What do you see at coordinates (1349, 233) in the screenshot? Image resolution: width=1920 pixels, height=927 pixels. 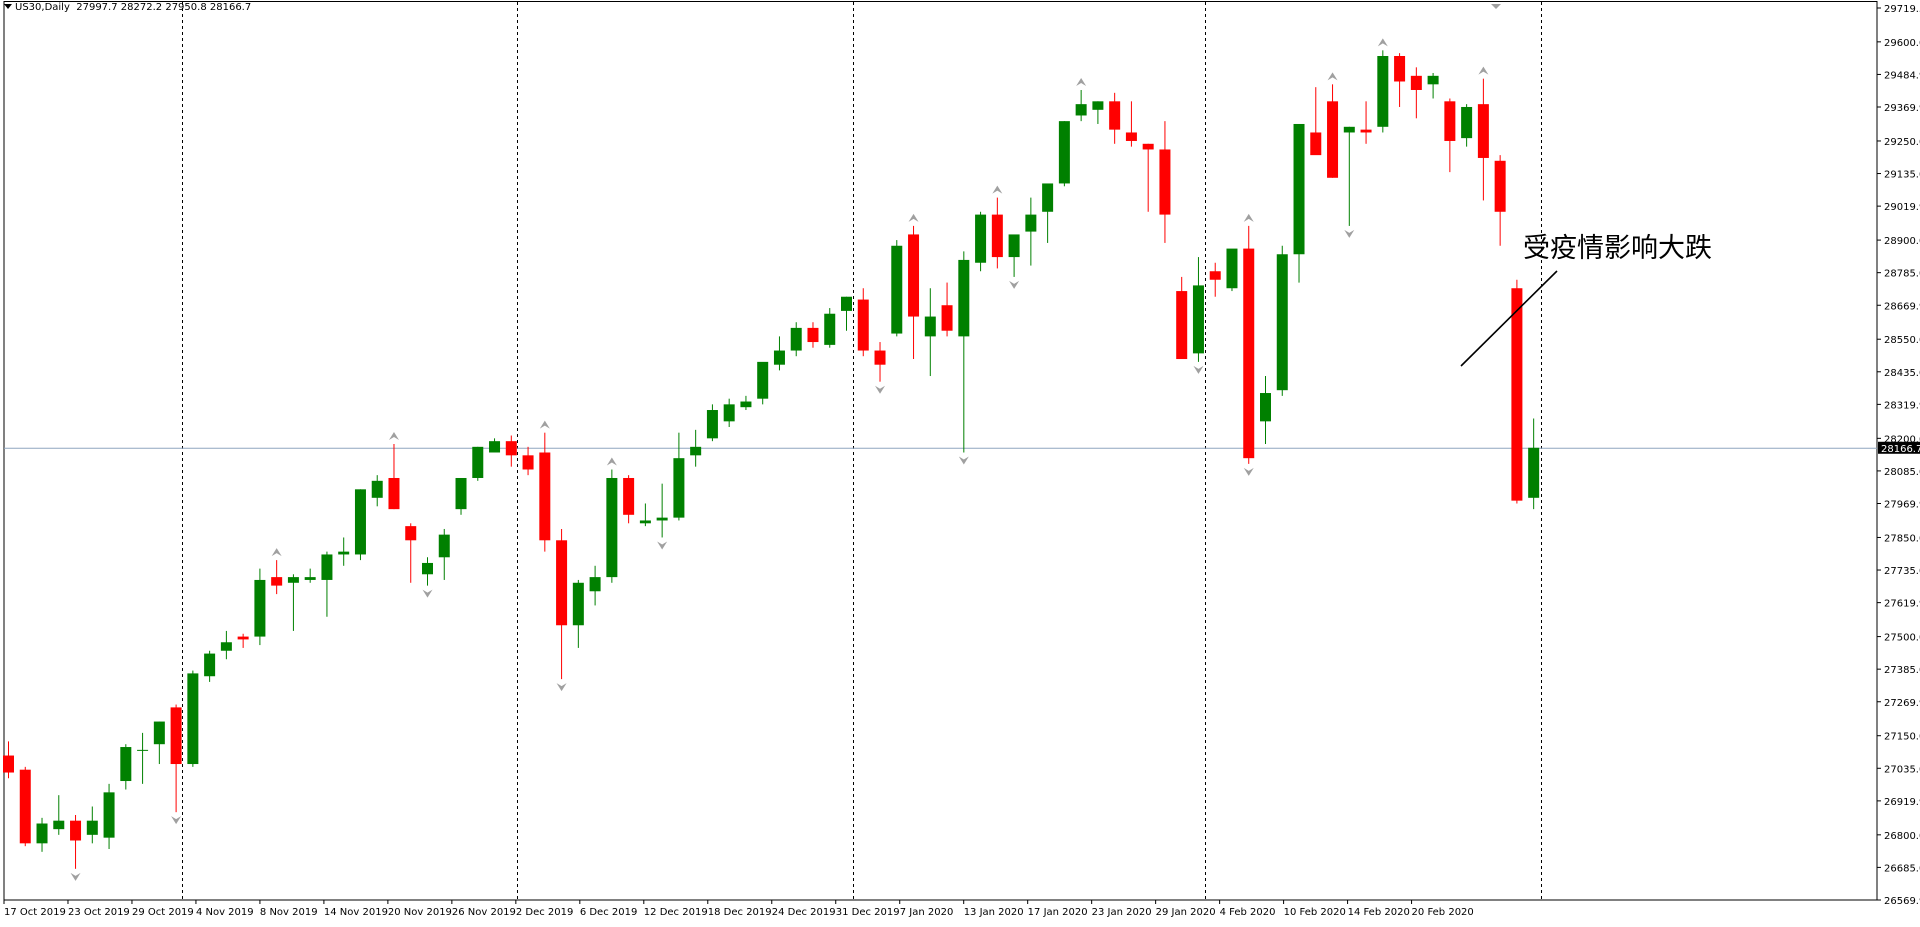 I see `fractal-down-icon` at bounding box center [1349, 233].